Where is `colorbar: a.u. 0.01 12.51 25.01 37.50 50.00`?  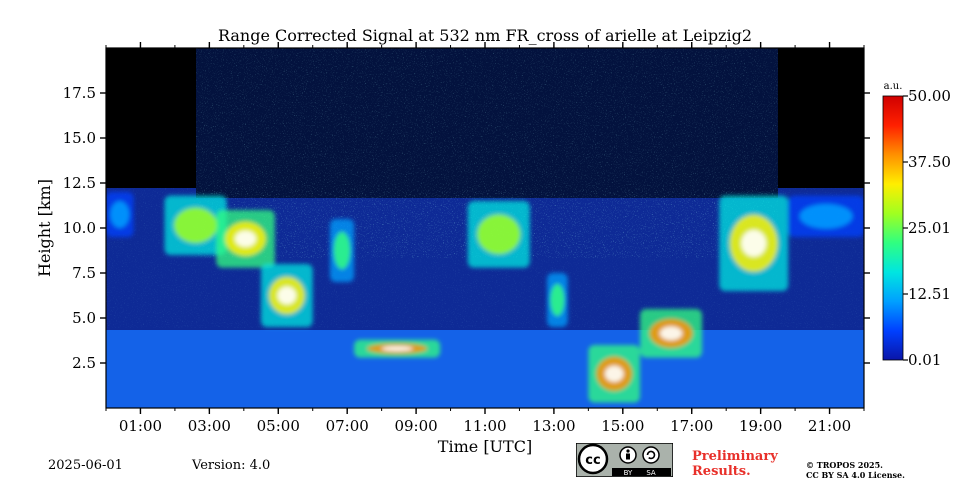
colorbar: a.u. 0.01 12.51 25.01 37.50 50.00 is located at coordinates (916, 225).